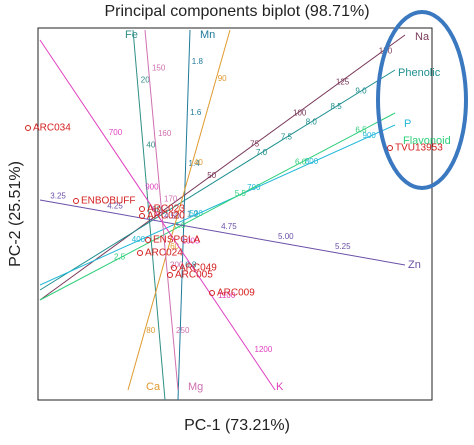  I want to click on variable-label: P, so click(407, 124).